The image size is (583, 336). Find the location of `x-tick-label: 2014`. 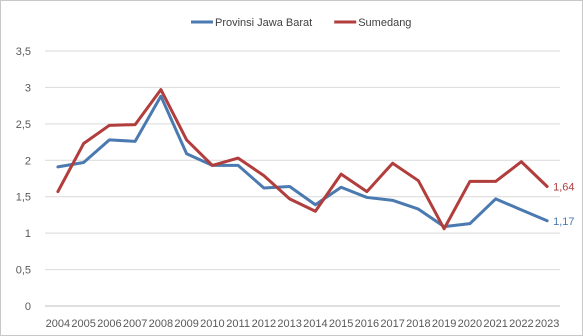

x-tick-label: 2014 is located at coordinates (315, 324).